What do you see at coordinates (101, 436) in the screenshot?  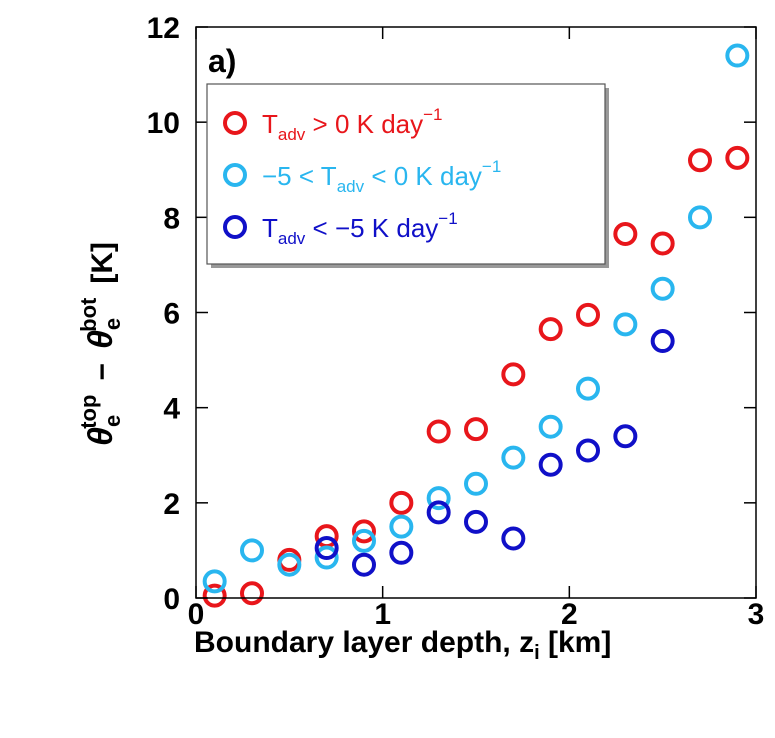 I see `y-axis-title-theta: θ` at bounding box center [101, 436].